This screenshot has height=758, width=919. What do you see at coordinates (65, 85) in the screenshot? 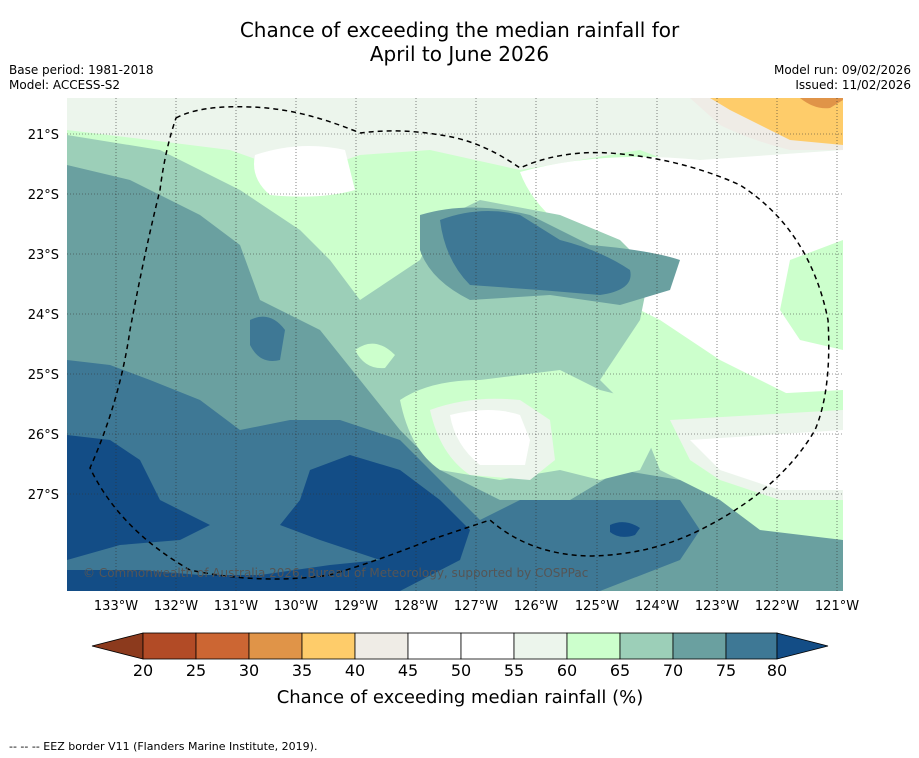
I see `model-name: Model: ACCESS-S2` at bounding box center [65, 85].